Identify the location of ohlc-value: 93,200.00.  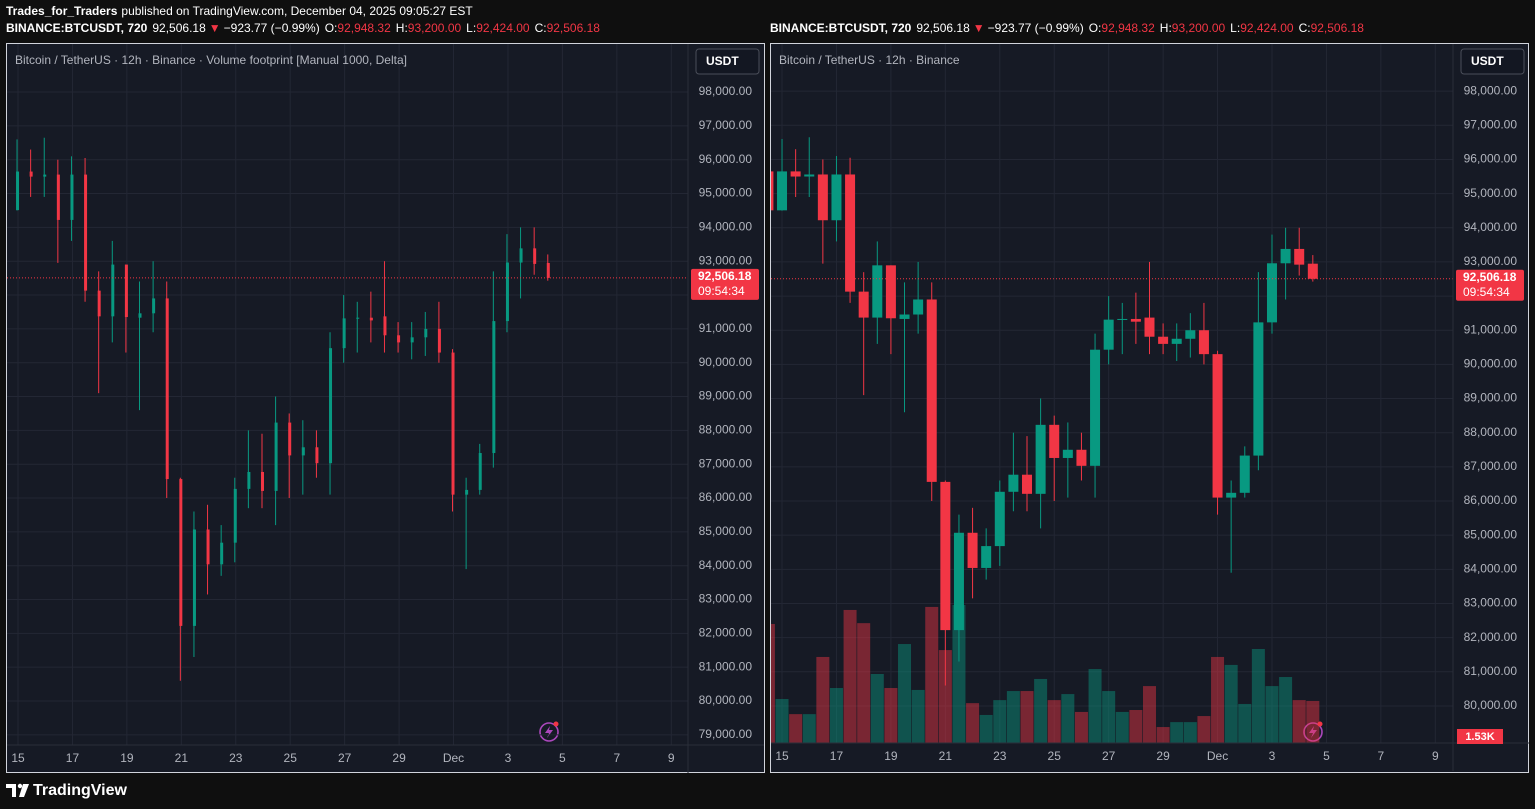
(435, 28).